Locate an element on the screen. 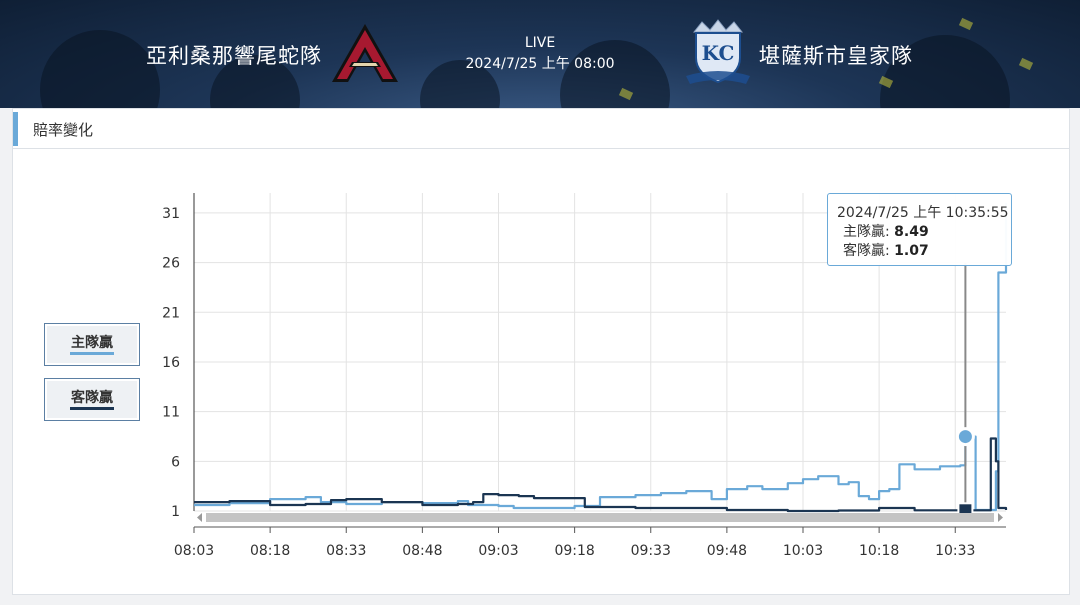 Image resolution: width=1080 pixels, height=605 pixels. x-tick-label: 10:03 is located at coordinates (803, 551).